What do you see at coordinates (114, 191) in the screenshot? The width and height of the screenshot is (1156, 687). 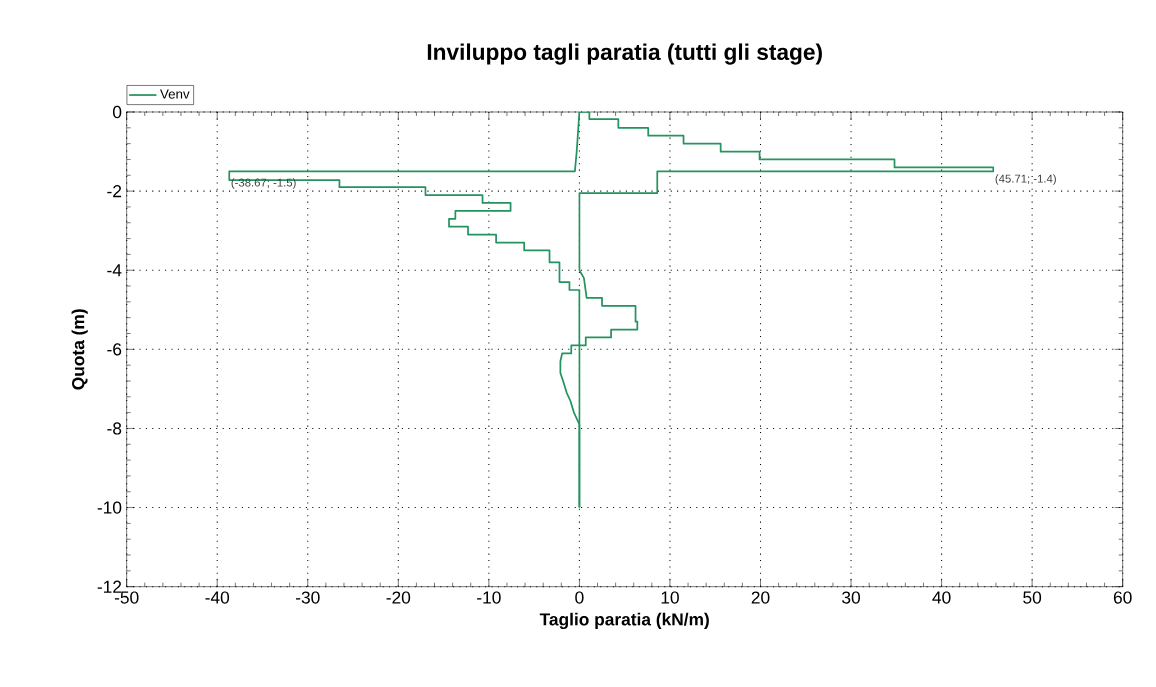 I see `y-tick-label: -2` at bounding box center [114, 191].